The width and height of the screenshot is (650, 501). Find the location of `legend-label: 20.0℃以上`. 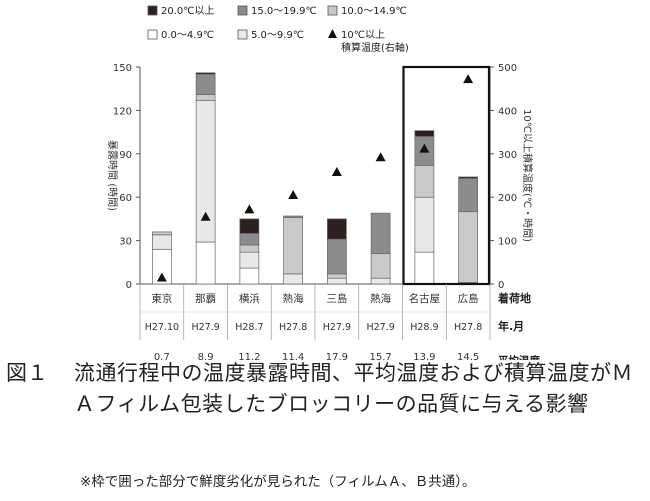

legend-label: 20.0℃以上 is located at coordinates (188, 11).